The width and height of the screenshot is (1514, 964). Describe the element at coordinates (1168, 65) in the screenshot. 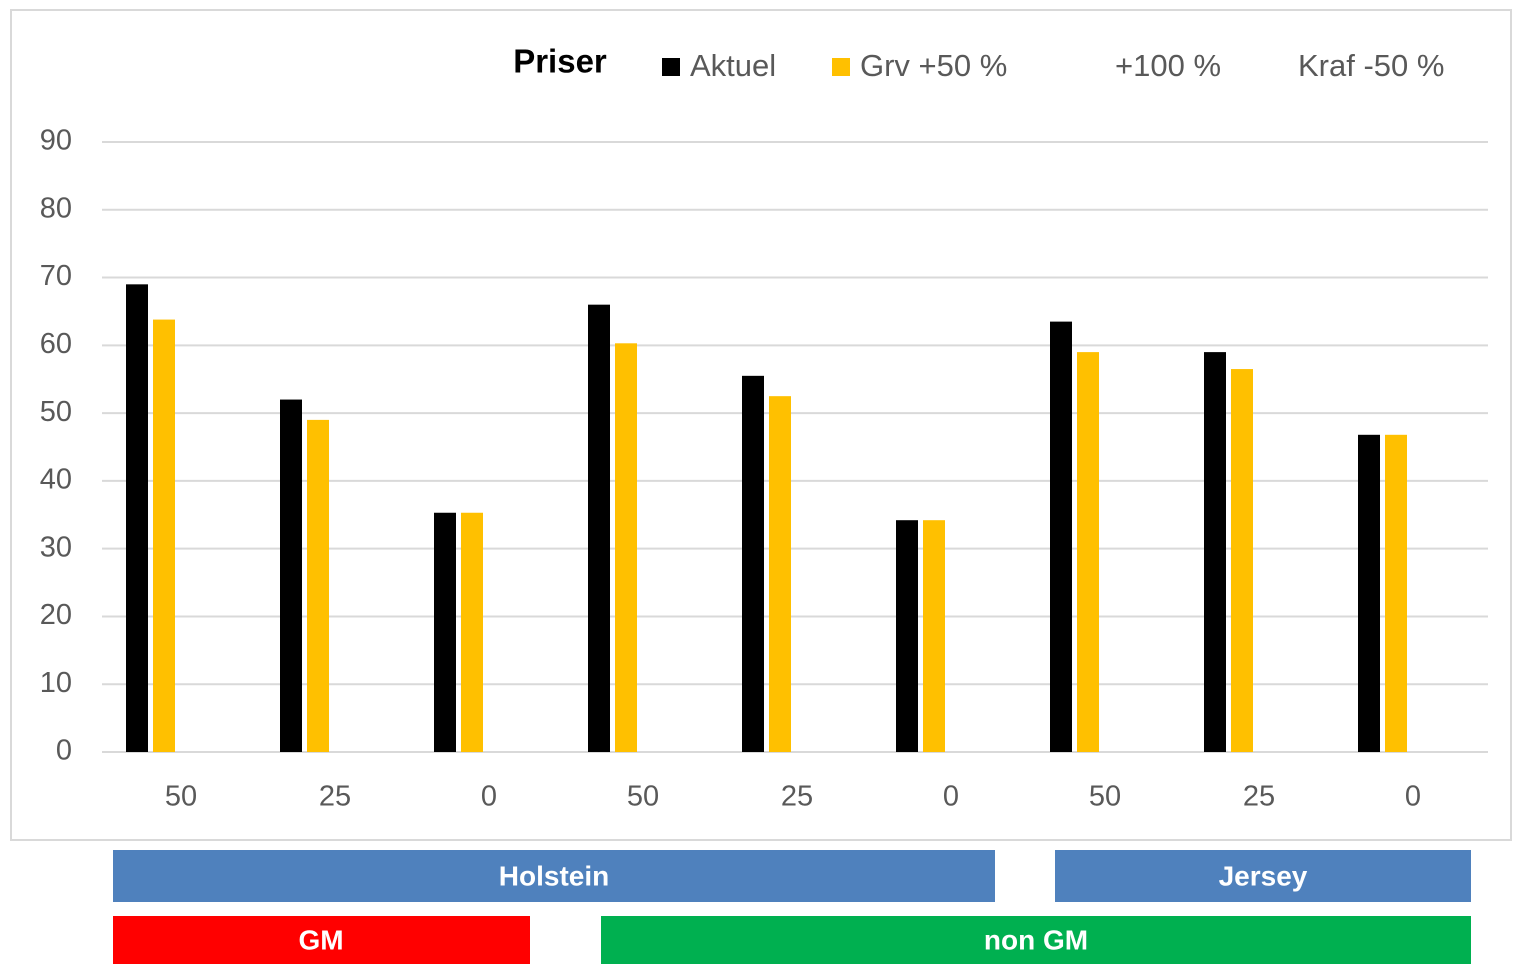

I see `legend-label: +100 %` at that location.